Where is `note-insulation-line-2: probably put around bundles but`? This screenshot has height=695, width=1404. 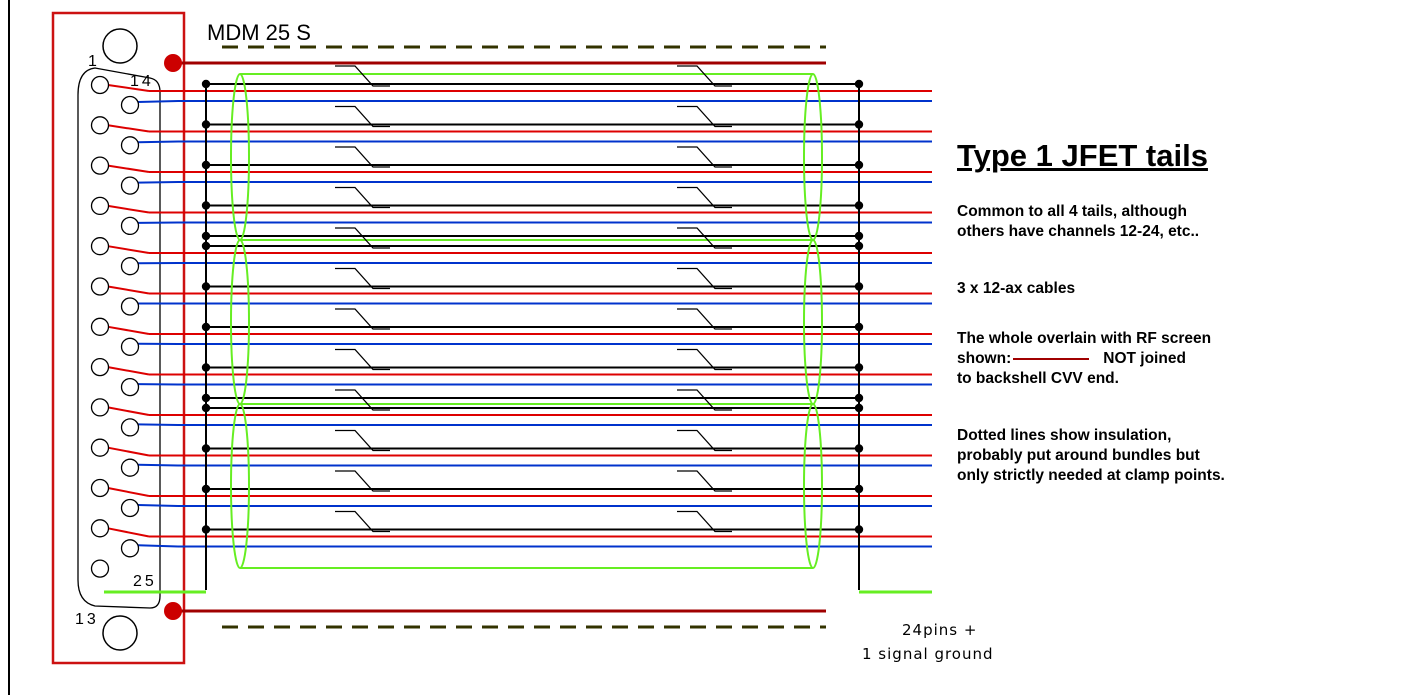 note-insulation-line-2: probably put around bundles but is located at coordinates (1078, 455).